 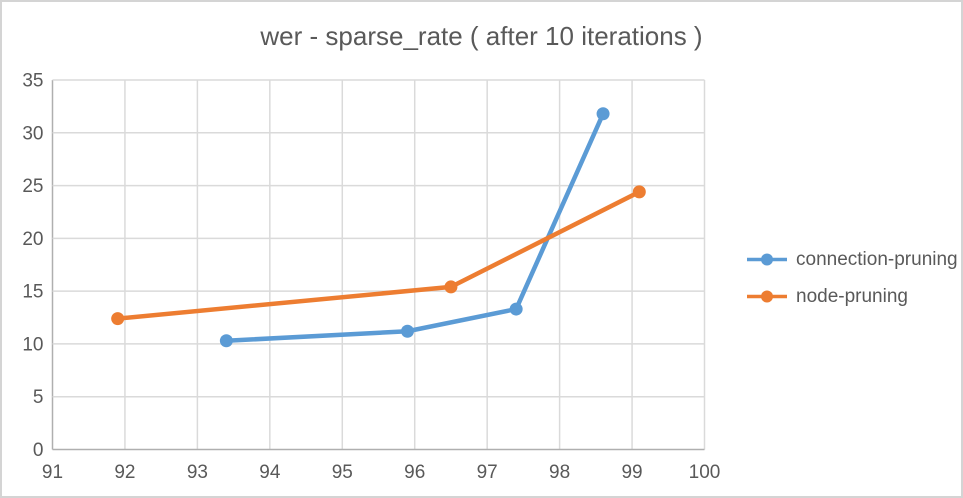 What do you see at coordinates (32, 292) in the screenshot?
I see `y-tick-label: 15` at bounding box center [32, 292].